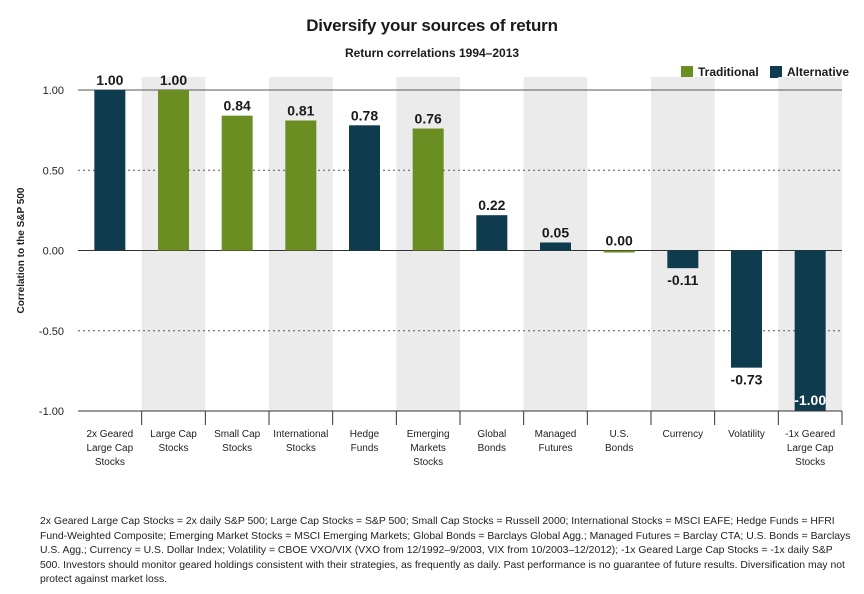 This screenshot has width=864, height=594. I want to click on legend-swatch-alternative, so click(776, 72).